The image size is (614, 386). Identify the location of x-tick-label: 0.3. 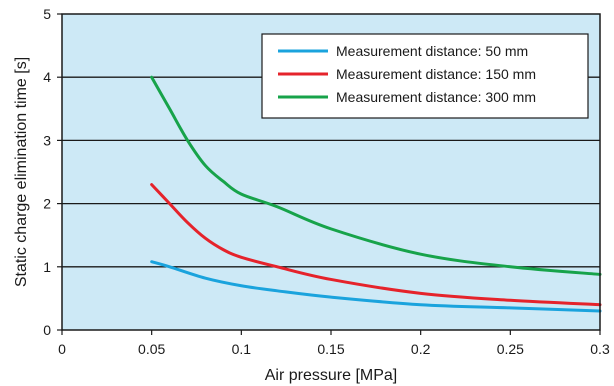
(600, 349).